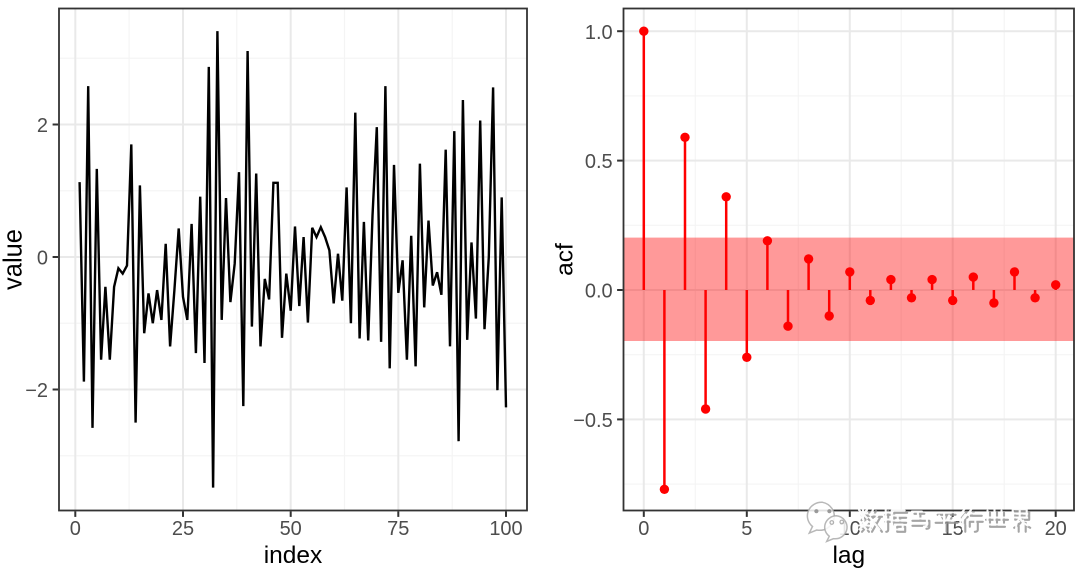 The image size is (1080, 571). What do you see at coordinates (746, 529) in the screenshot?
I see `svg-text: 5` at bounding box center [746, 529].